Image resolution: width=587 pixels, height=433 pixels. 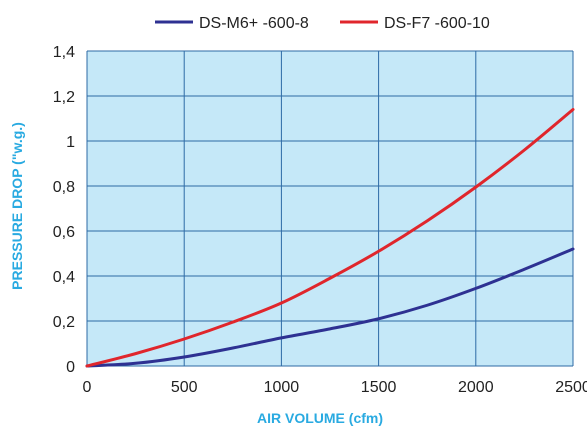 I want to click on x-tick-label: 2500, so click(x=571, y=387).